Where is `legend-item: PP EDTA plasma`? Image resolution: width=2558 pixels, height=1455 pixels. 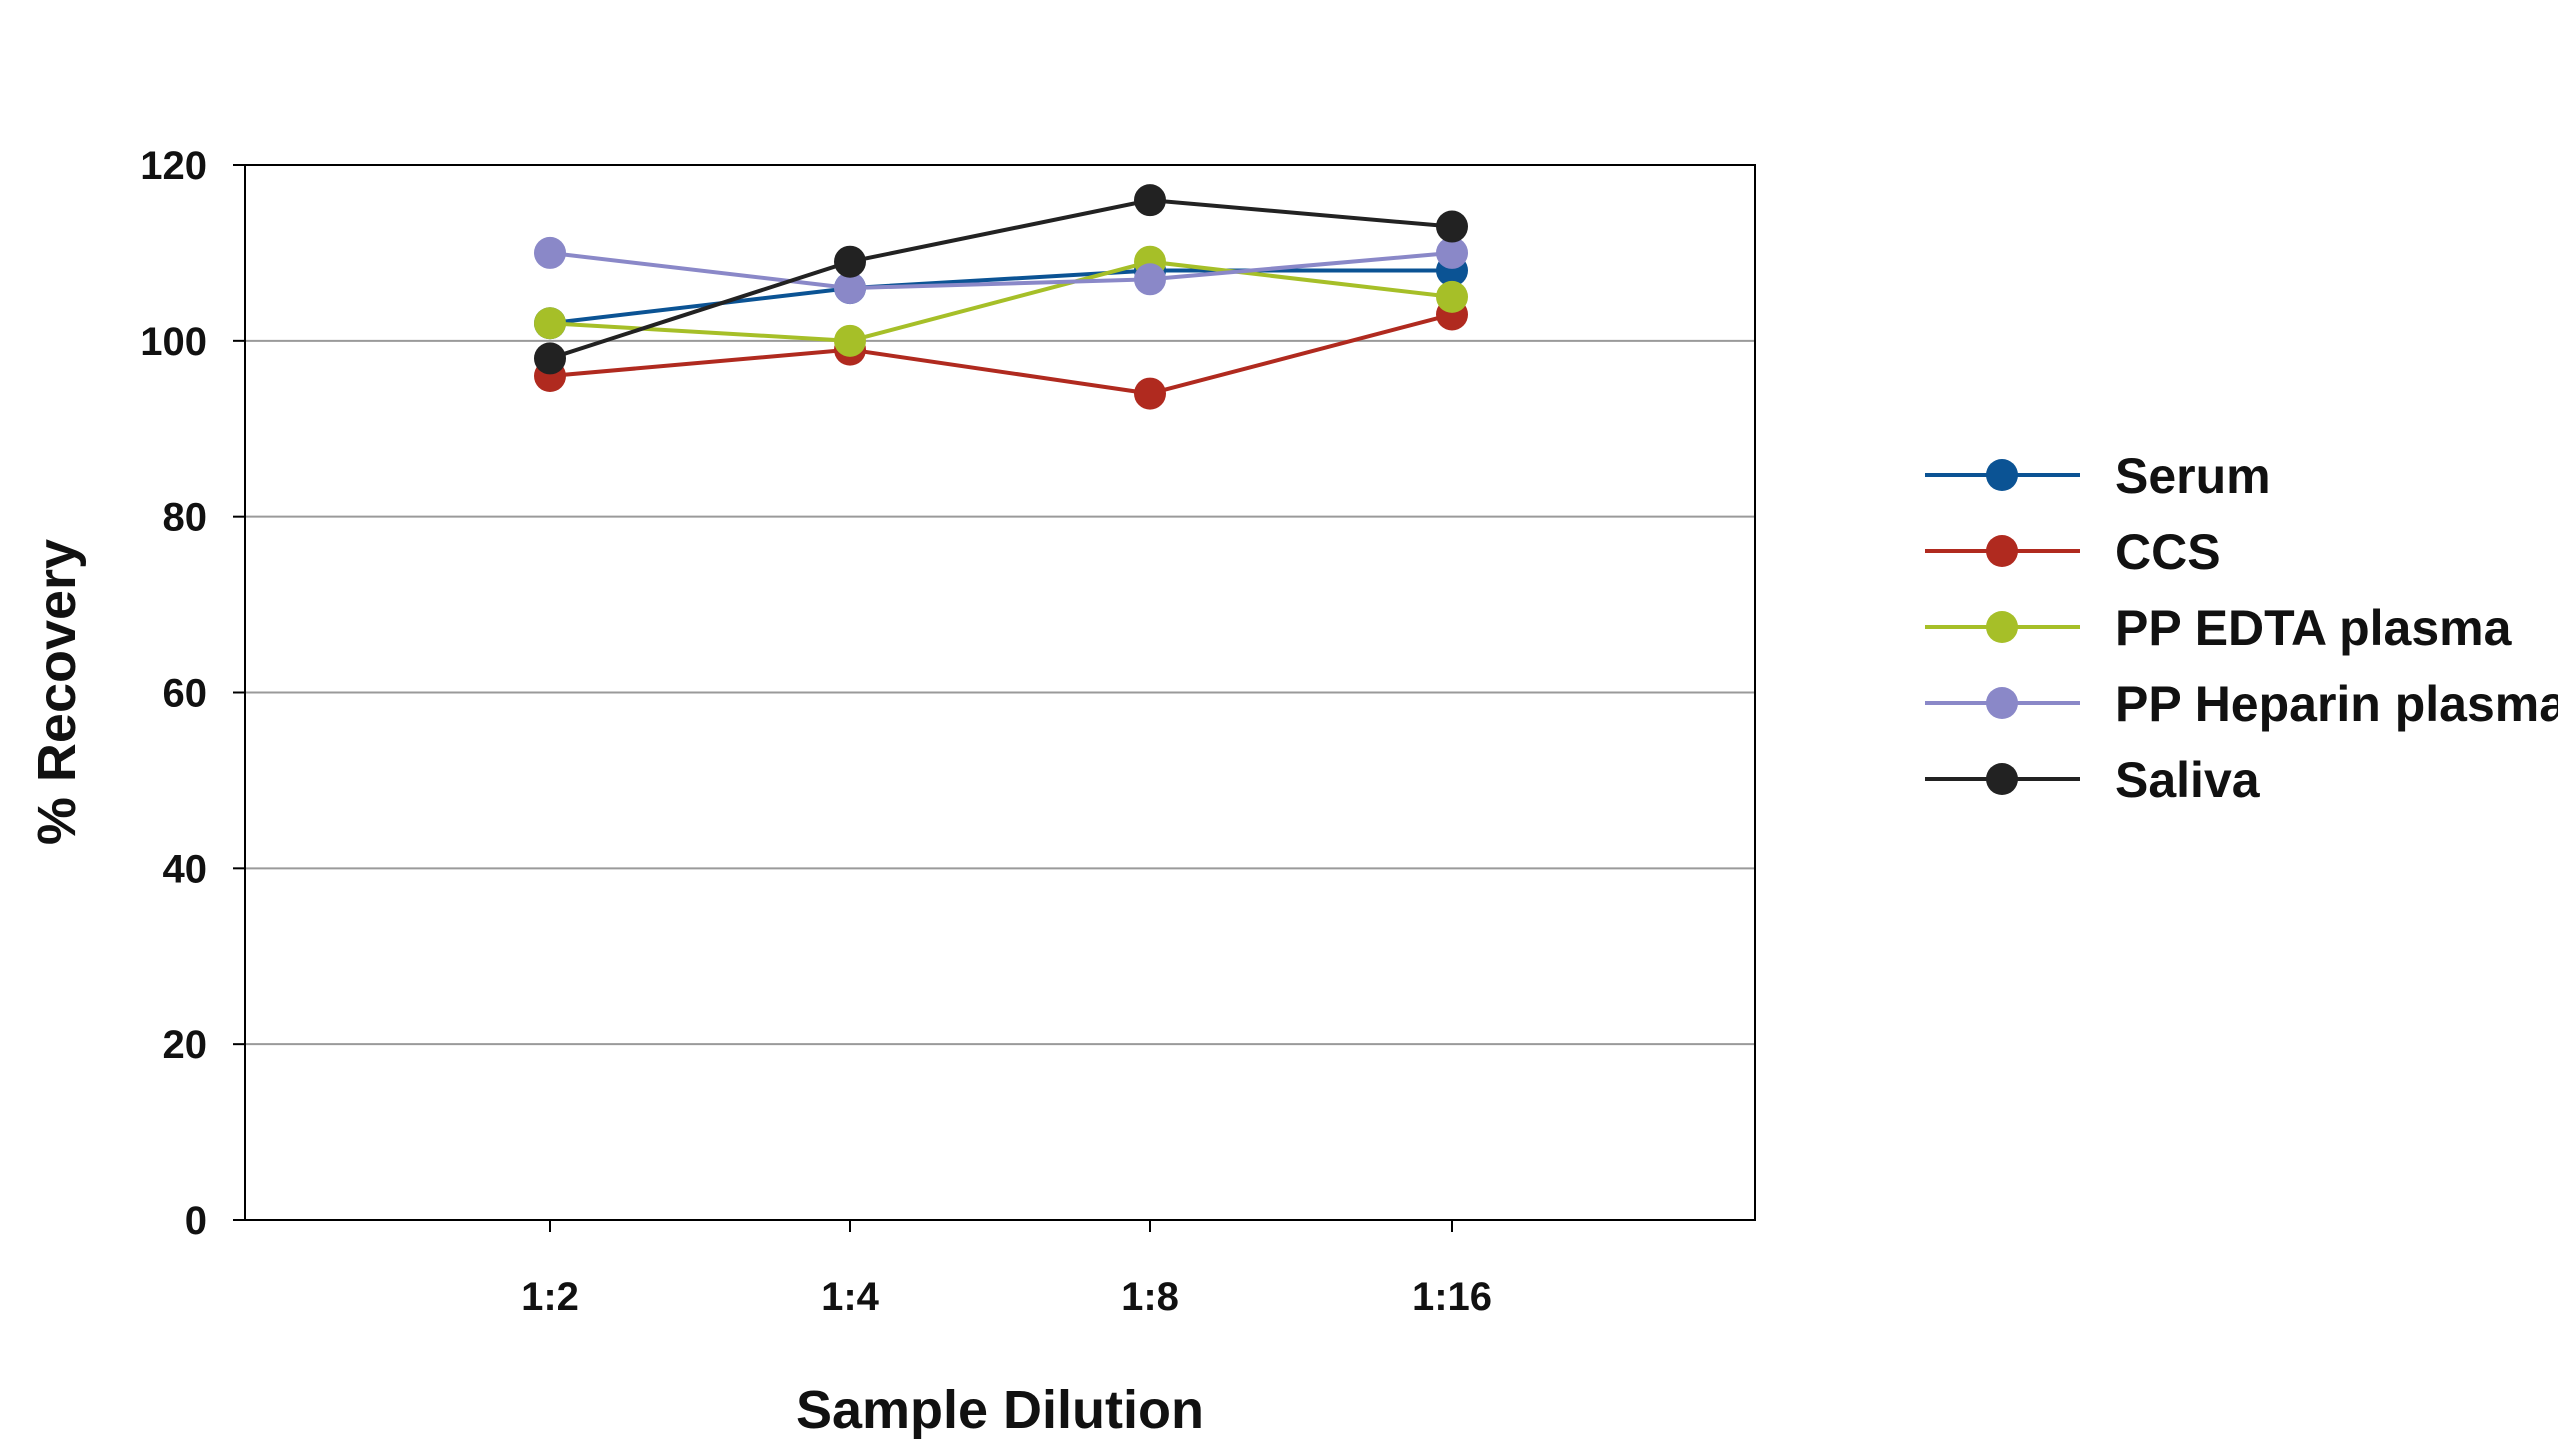 legend-item: PP EDTA plasma is located at coordinates (2219, 628).